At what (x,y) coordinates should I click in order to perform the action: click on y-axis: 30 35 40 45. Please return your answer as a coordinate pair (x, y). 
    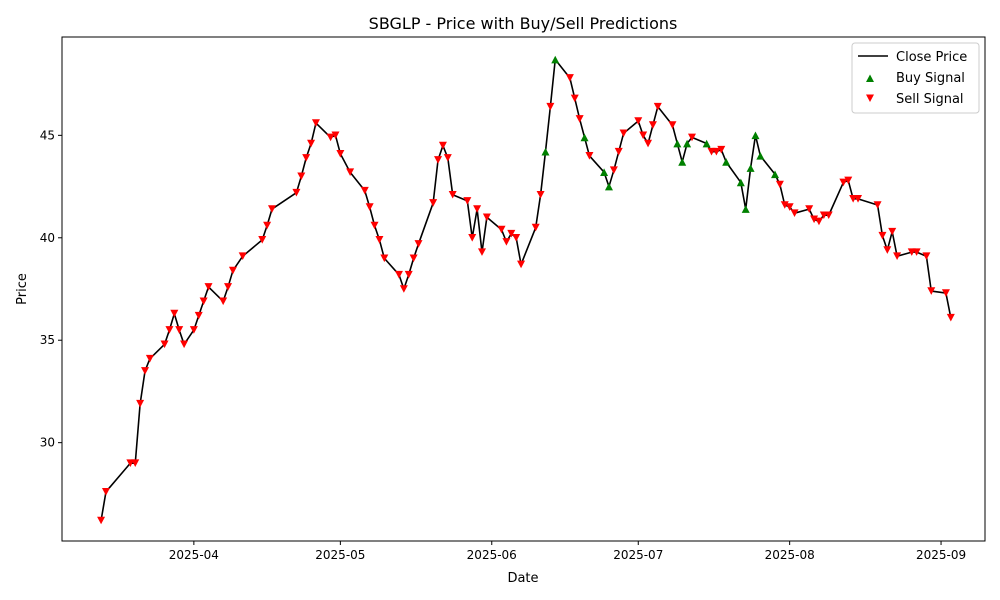
    Looking at the image, I should click on (51, 289).